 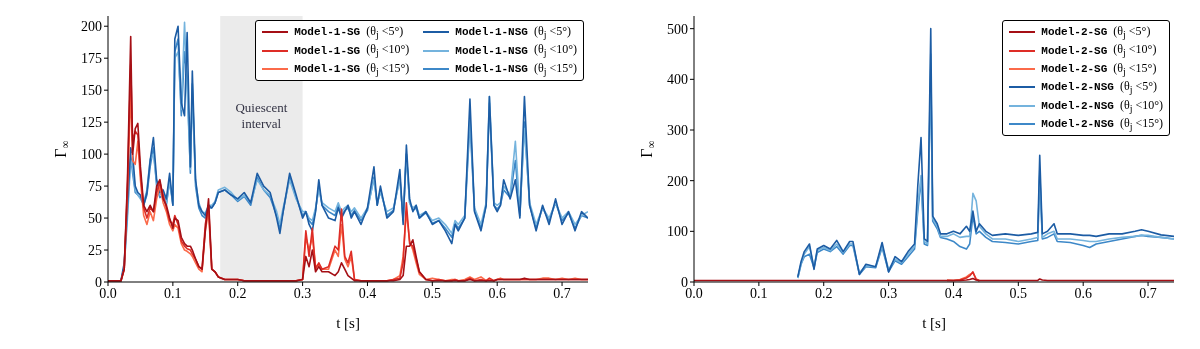 What do you see at coordinates (95, 250) in the screenshot?
I see `y-tick-label: 25` at bounding box center [95, 250].